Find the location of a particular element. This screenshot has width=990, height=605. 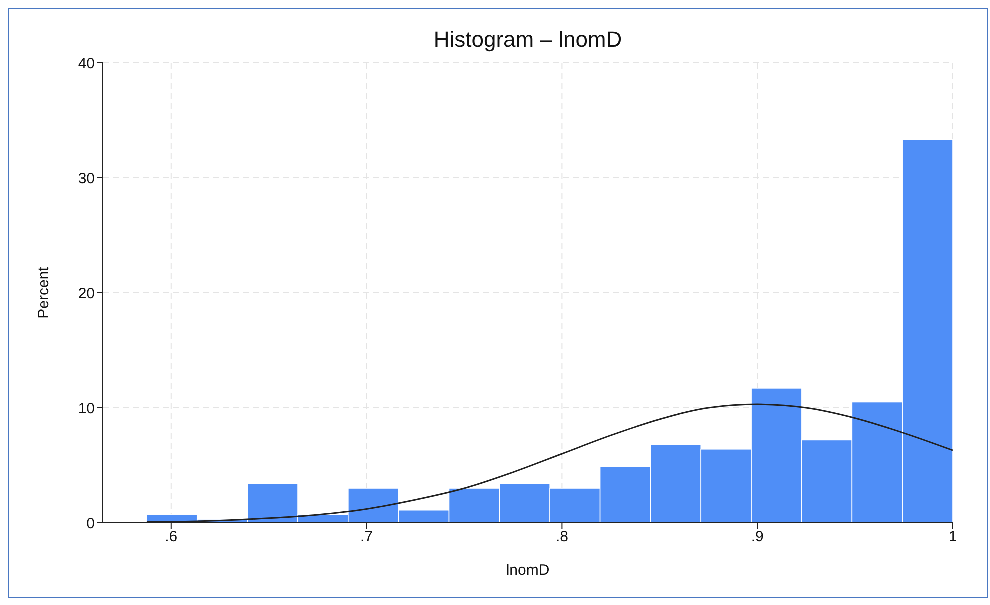

x-axis-title: lnomD is located at coordinates (528, 570).